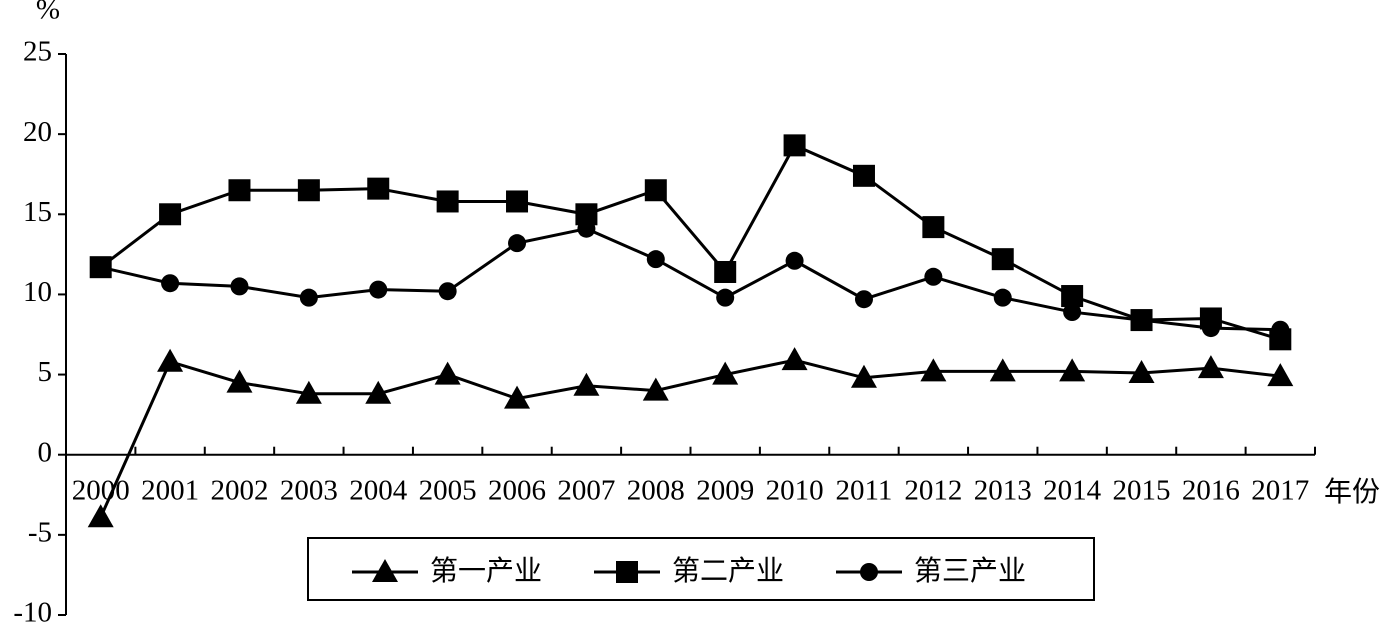 The width and height of the screenshot is (1390, 626). I want to click on legend-label: 第一产业, so click(486, 570).